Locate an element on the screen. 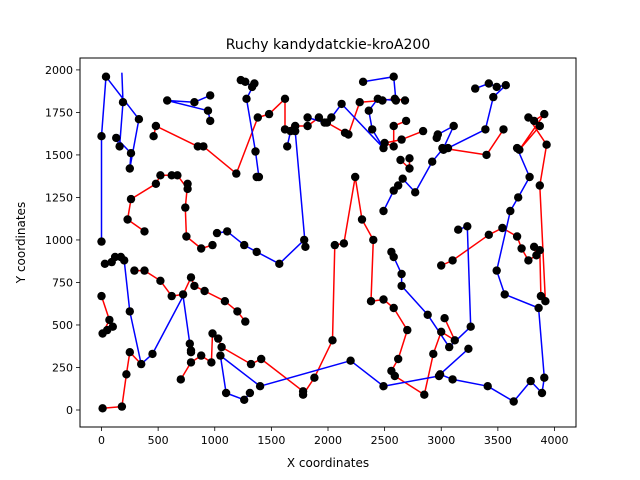 This screenshot has width=640, height=480. y-tick-label-500: 500 is located at coordinates (62, 325).